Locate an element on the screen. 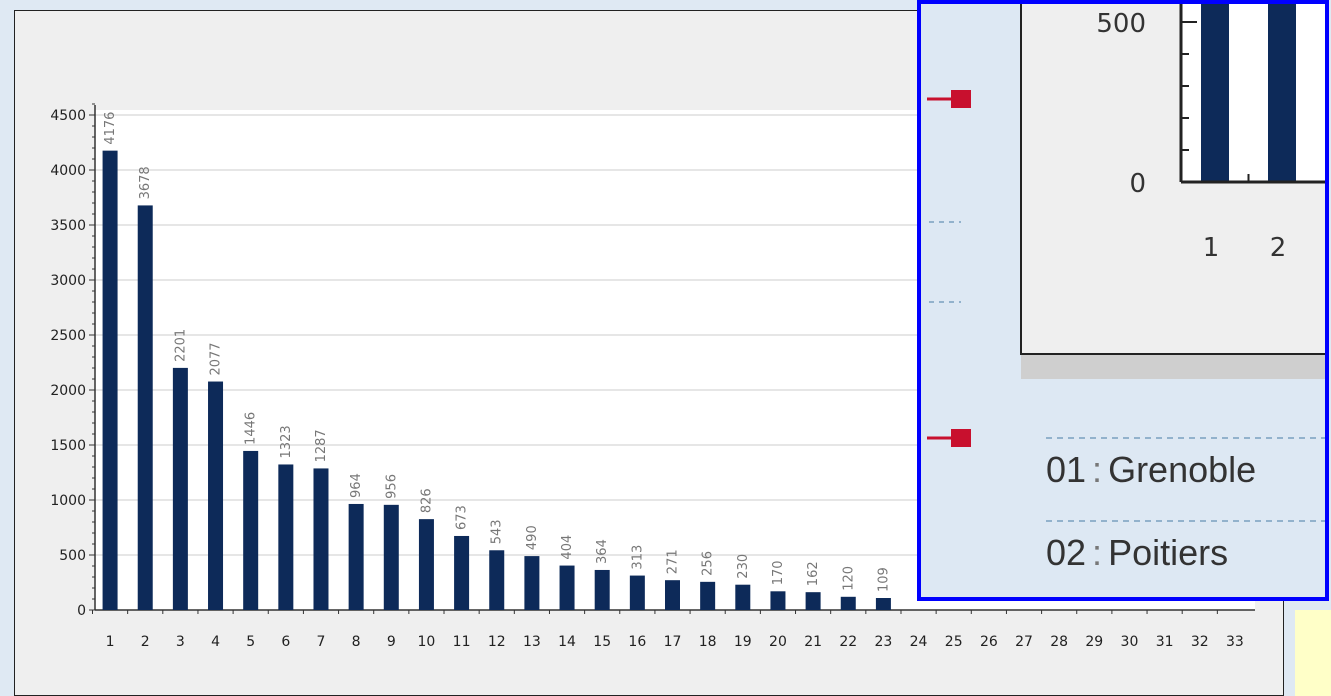 The height and width of the screenshot is (696, 1331). x-tick-label: 1 is located at coordinates (1211, 248).